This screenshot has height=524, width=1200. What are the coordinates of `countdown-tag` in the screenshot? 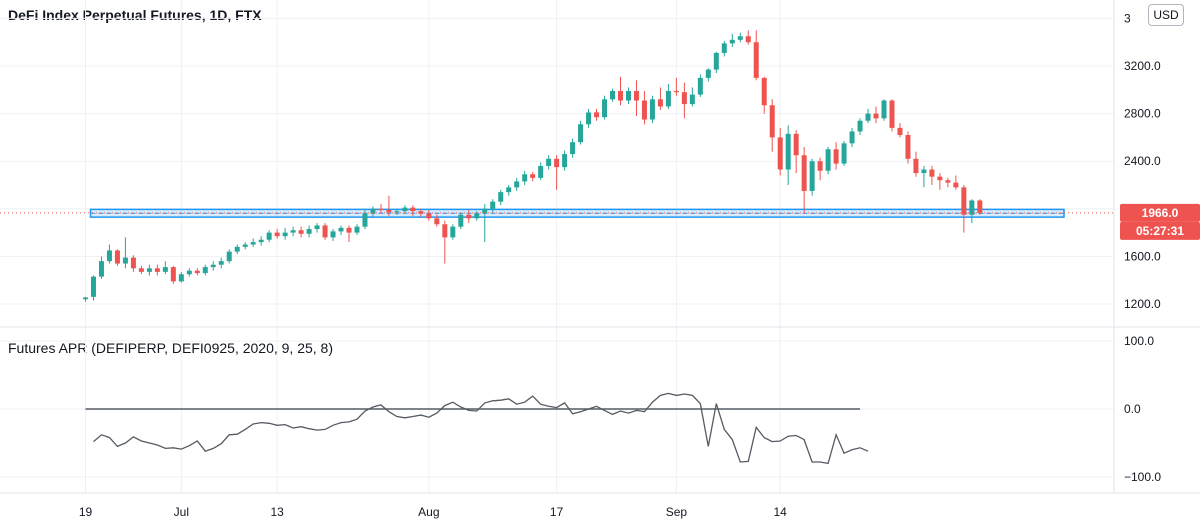 It's located at (1160, 230).